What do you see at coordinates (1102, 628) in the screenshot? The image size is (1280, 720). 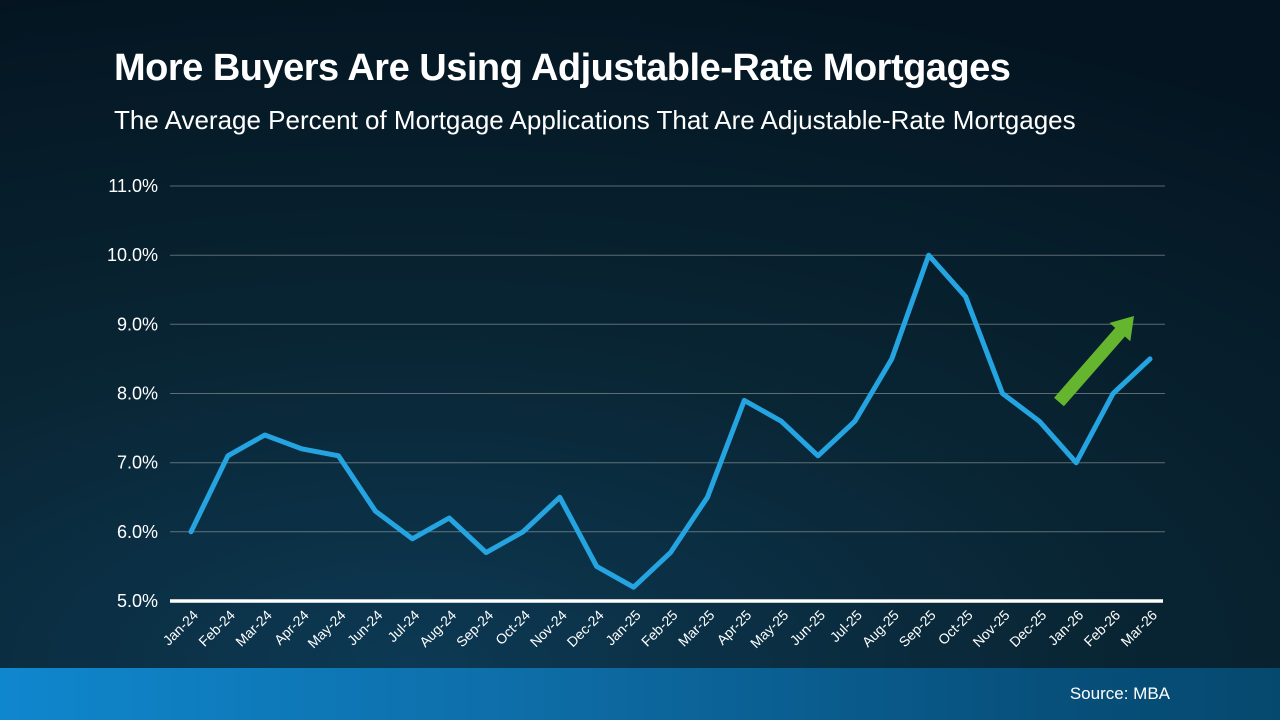 I see `x-axis-label: Feb-26` at bounding box center [1102, 628].